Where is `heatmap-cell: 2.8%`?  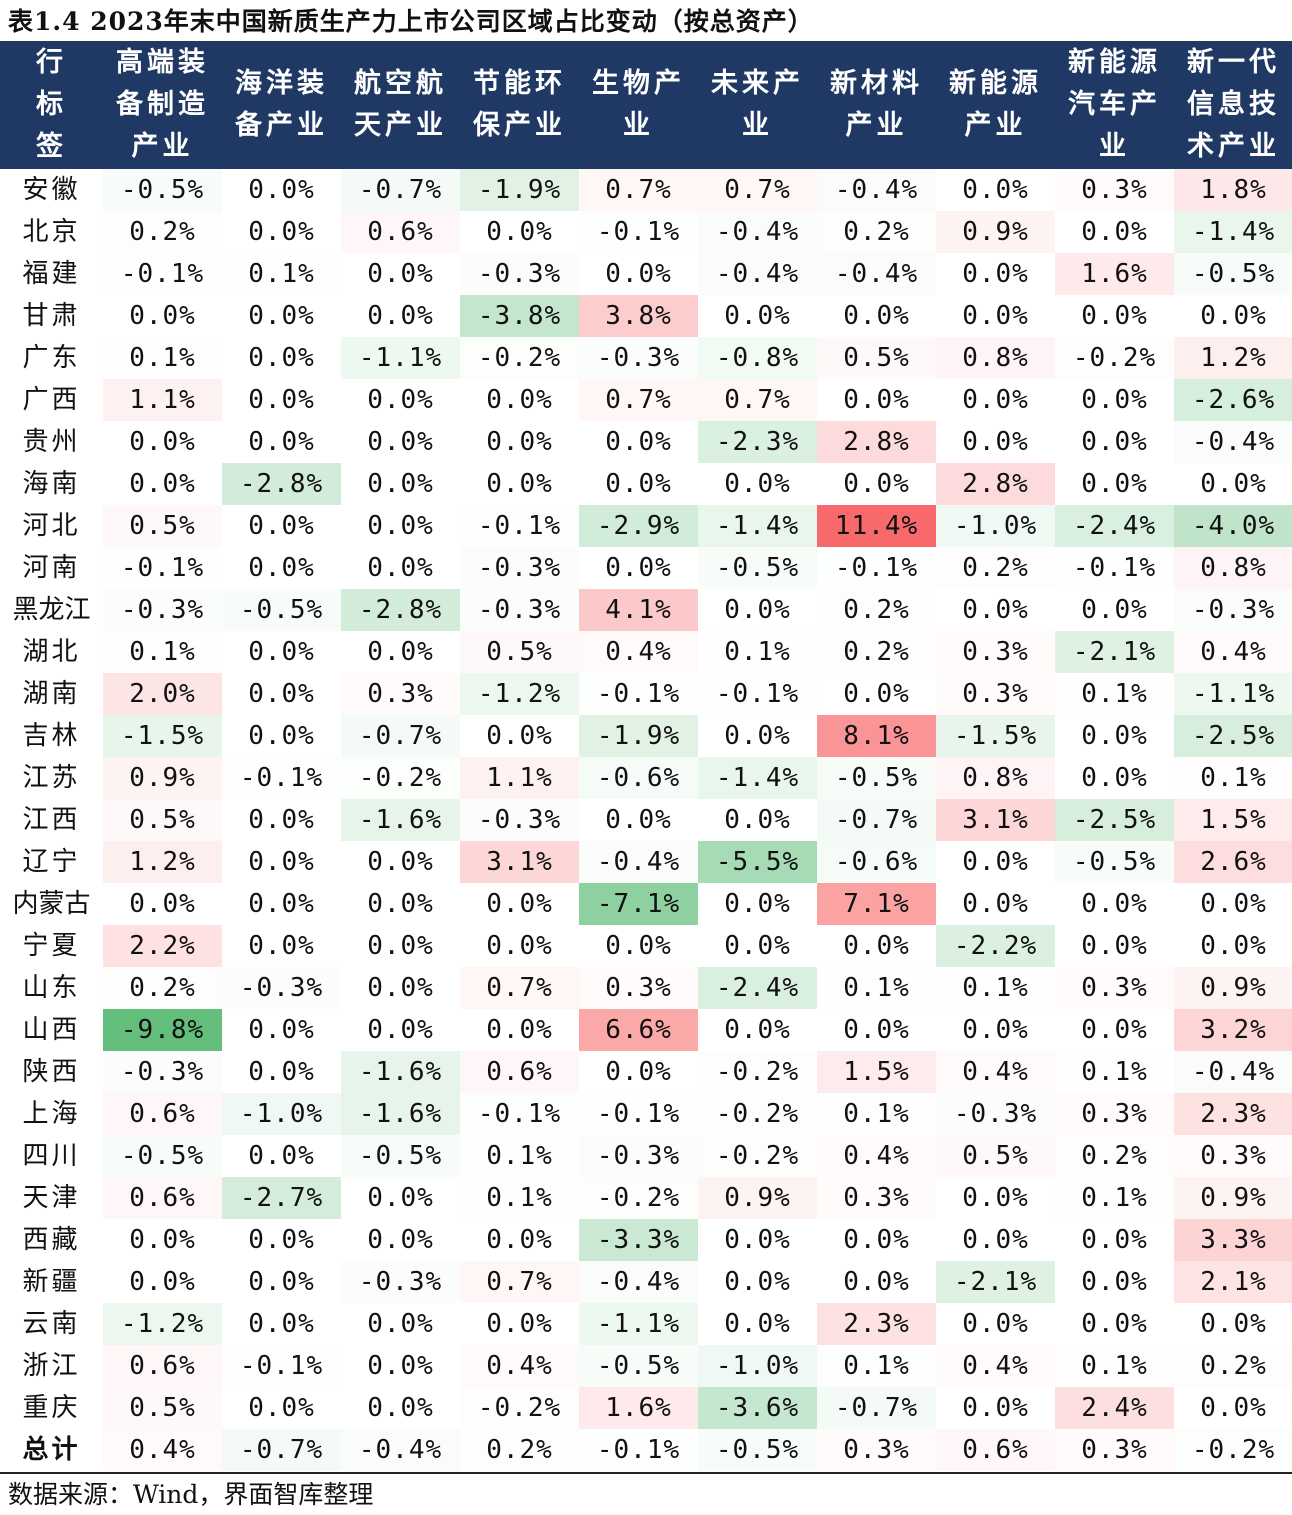
heatmap-cell: 2.8% is located at coordinates (876, 442).